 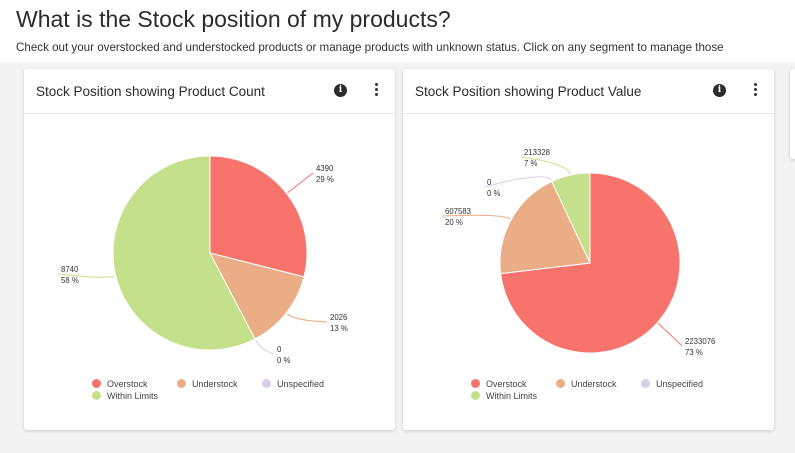 I want to click on card-header: Stock Position showing Product Value i, so click(x=588, y=91).